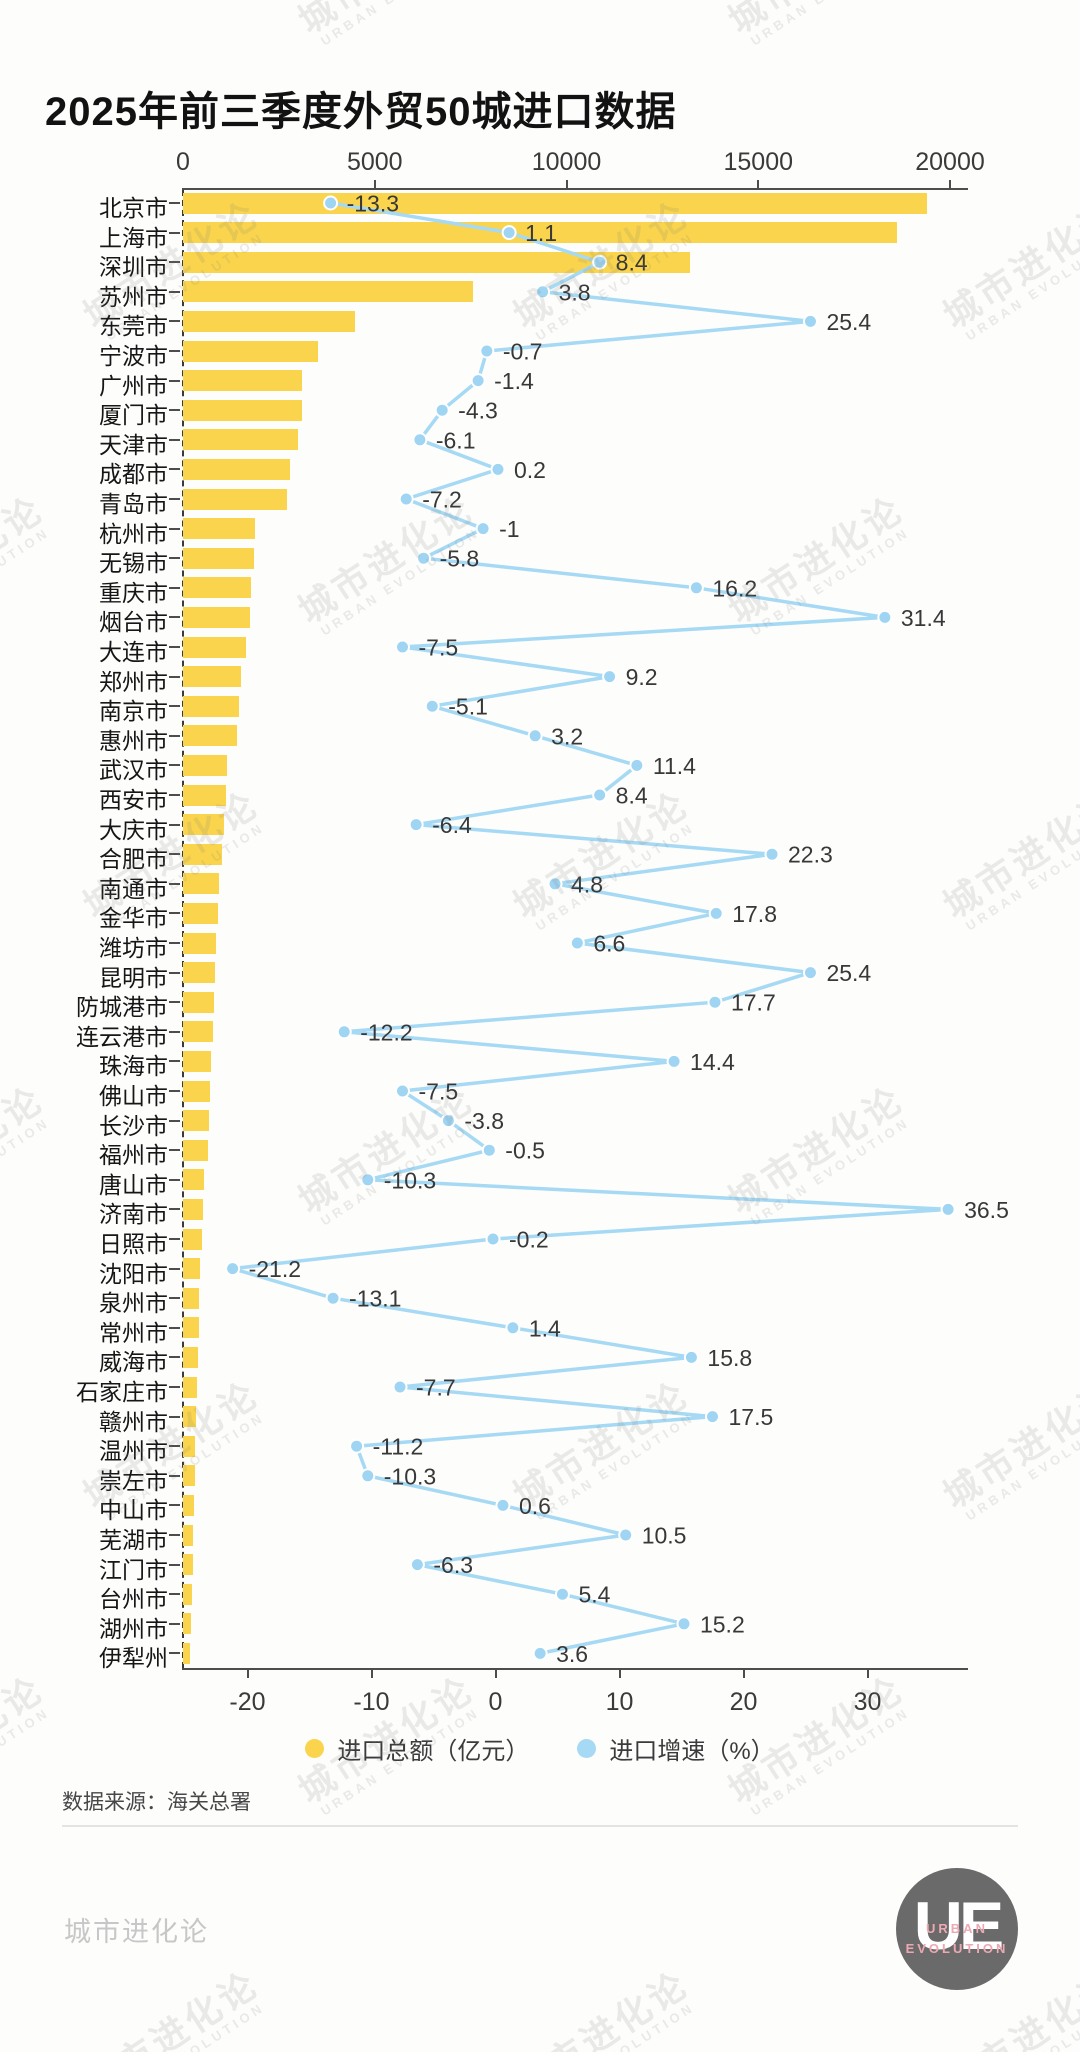  What do you see at coordinates (133, 208) in the screenshot?
I see `city-label: 北京市` at bounding box center [133, 208].